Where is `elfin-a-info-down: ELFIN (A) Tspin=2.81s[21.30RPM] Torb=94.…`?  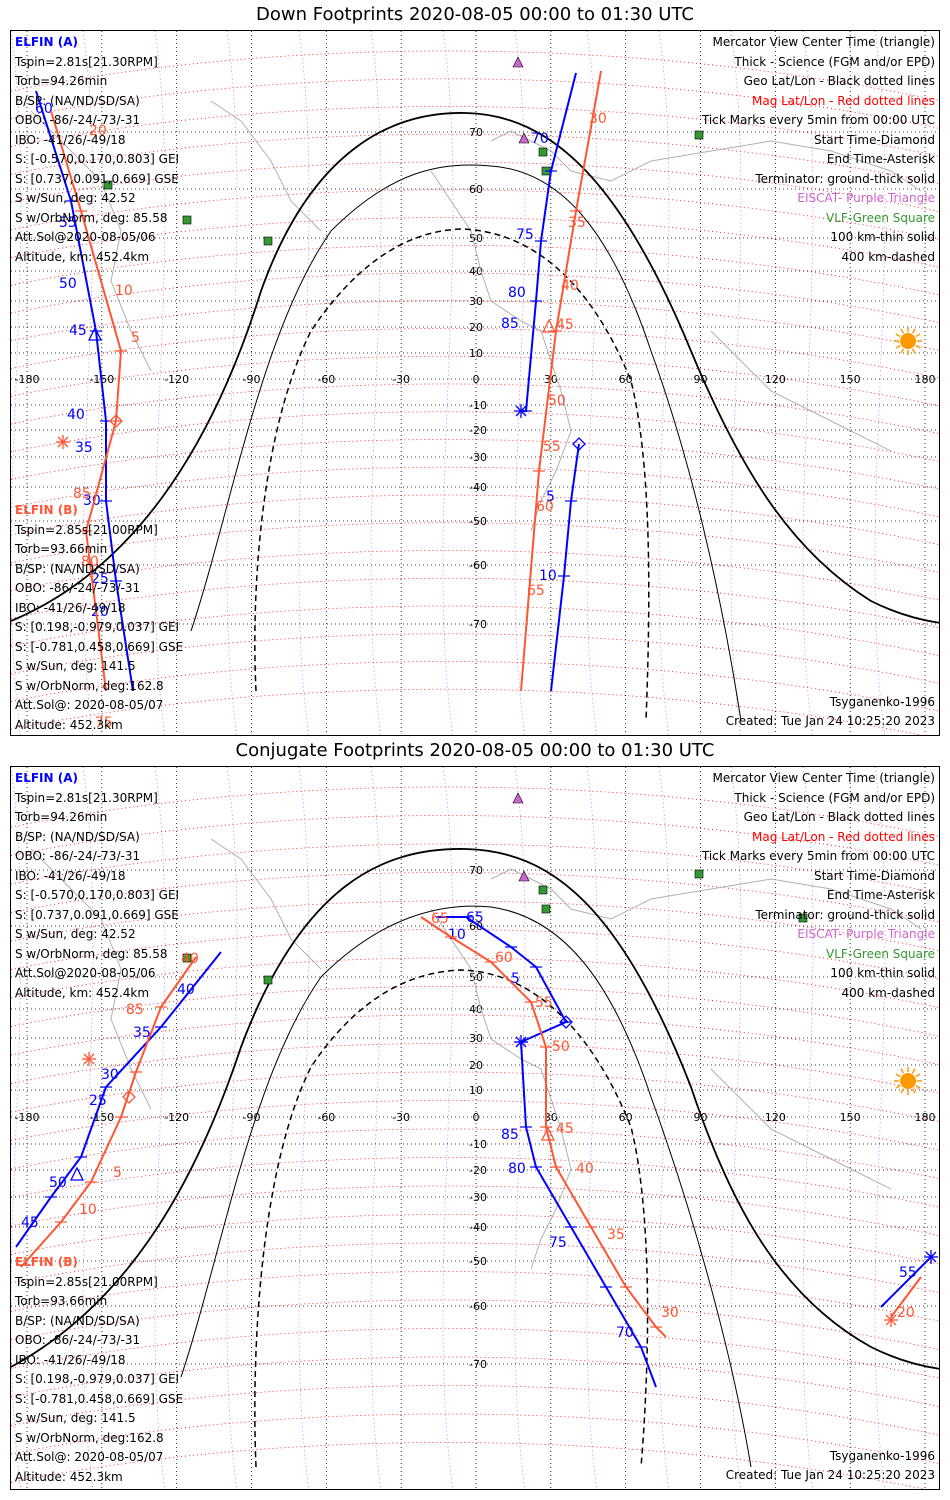
elfin-a-info-down: ELFIN (A) Tspin=2.81s[21.30RPM] Torb=94.… is located at coordinates (97, 150).